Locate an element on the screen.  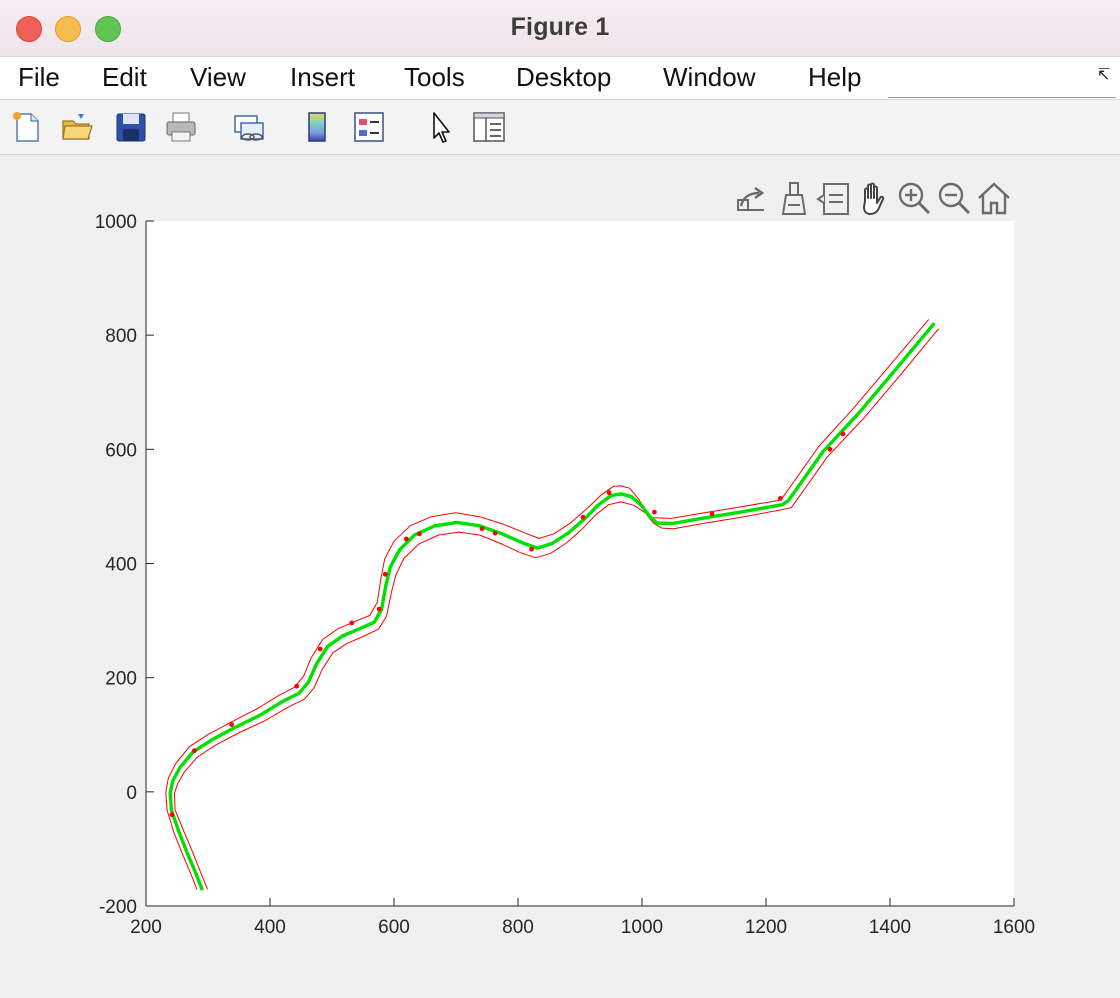
menu-help: Help is located at coordinates (835, 77).